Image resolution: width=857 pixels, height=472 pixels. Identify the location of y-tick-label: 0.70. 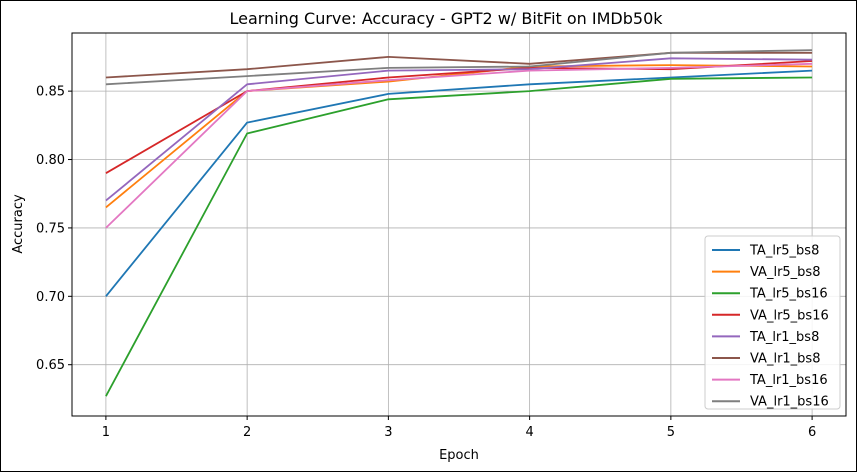
(50, 297).